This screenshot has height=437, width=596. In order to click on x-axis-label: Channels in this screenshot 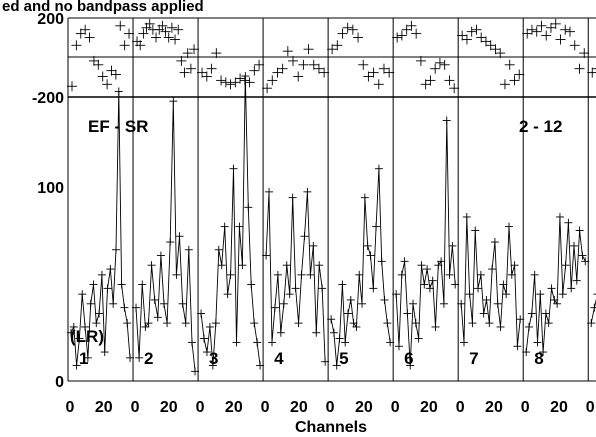, I will do `click(331, 427)`.